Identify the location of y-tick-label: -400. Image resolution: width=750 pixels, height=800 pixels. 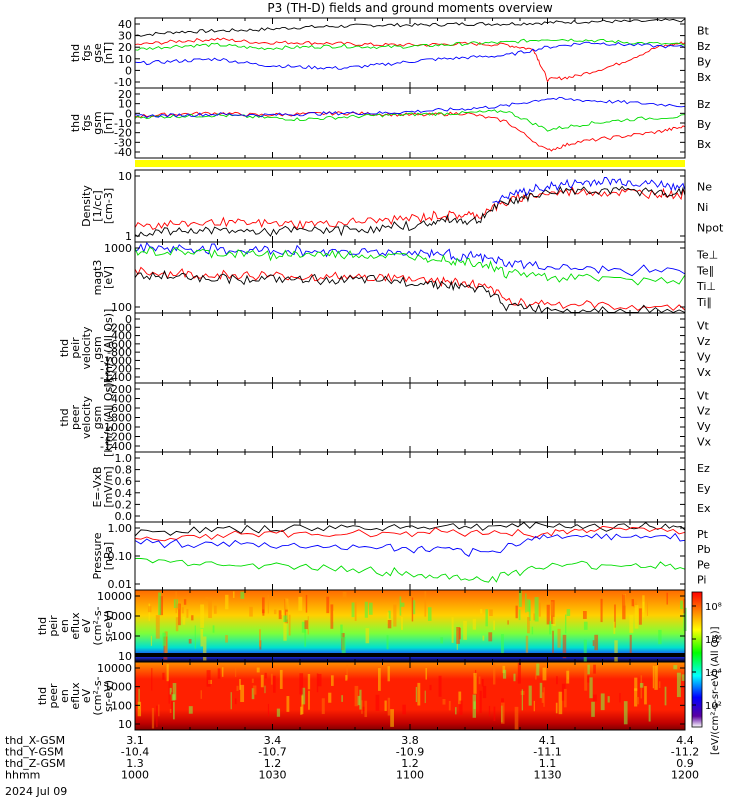
(119, 399).